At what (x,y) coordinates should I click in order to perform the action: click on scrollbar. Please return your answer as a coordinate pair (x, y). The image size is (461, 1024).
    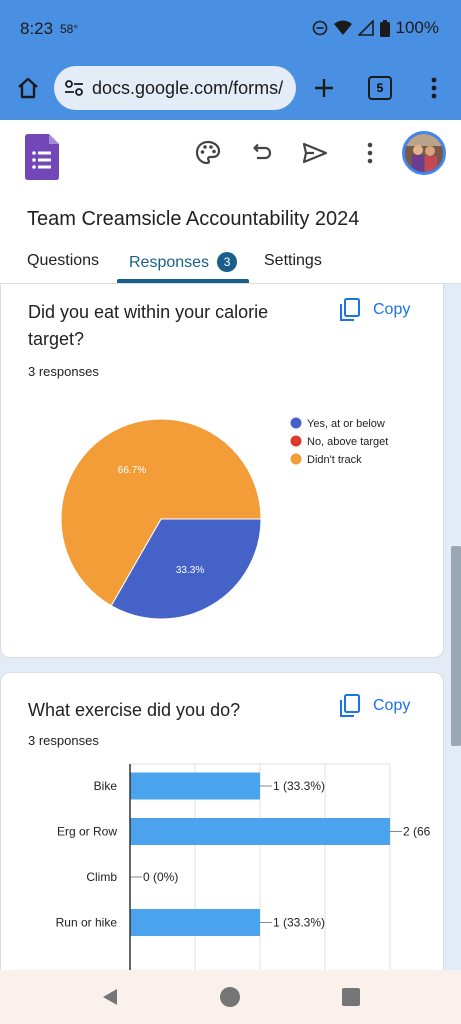
    Looking at the image, I should click on (456, 646).